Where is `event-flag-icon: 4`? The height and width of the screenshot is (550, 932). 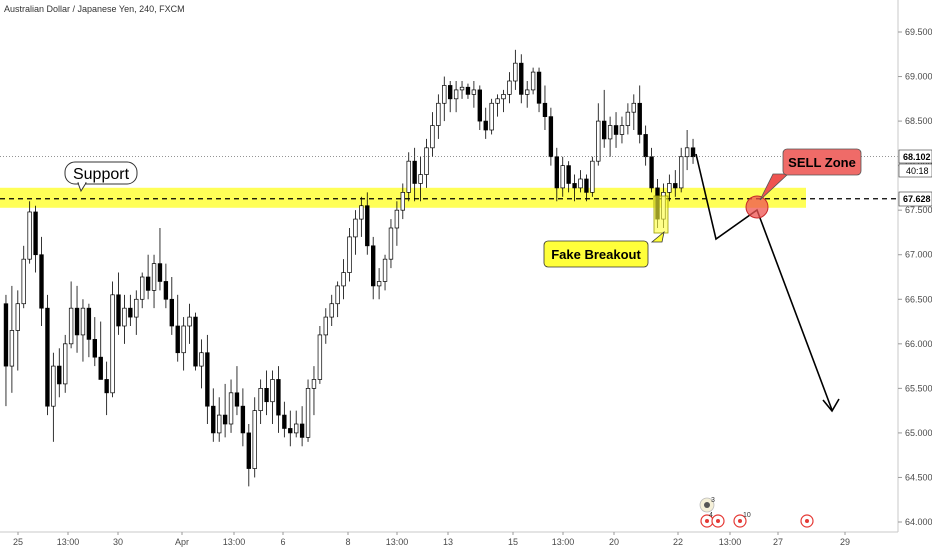 event-flag-icon: 4 is located at coordinates (712, 520).